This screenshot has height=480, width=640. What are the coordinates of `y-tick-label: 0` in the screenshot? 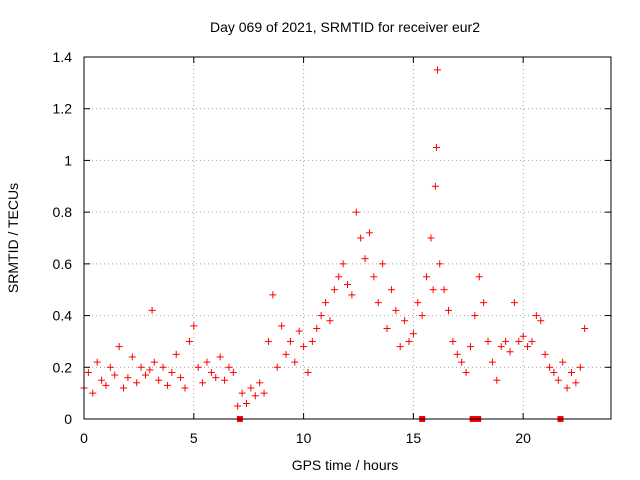 It's located at (68, 419).